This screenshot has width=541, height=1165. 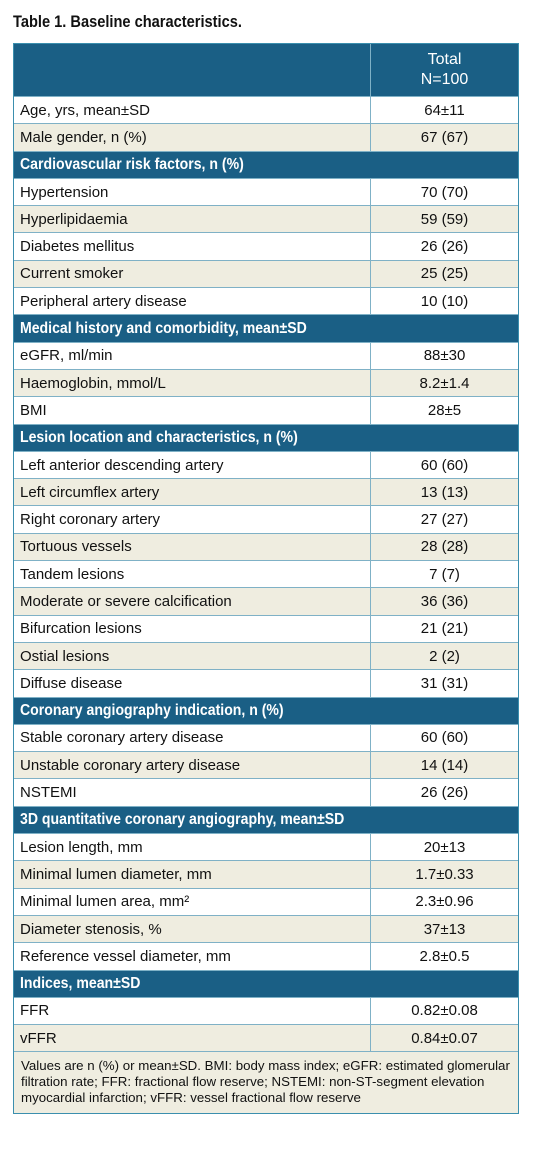 I want to click on table-row: Hyperlipidaemia 59 (59), so click(x=266, y=220).